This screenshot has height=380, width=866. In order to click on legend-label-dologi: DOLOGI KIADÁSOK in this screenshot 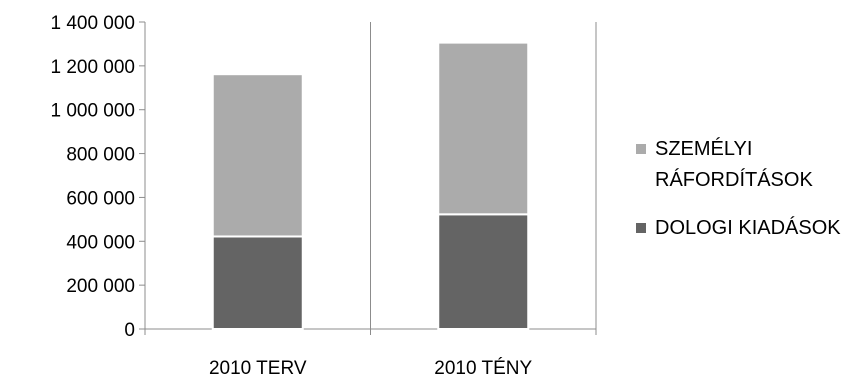, I will do `click(748, 228)`.